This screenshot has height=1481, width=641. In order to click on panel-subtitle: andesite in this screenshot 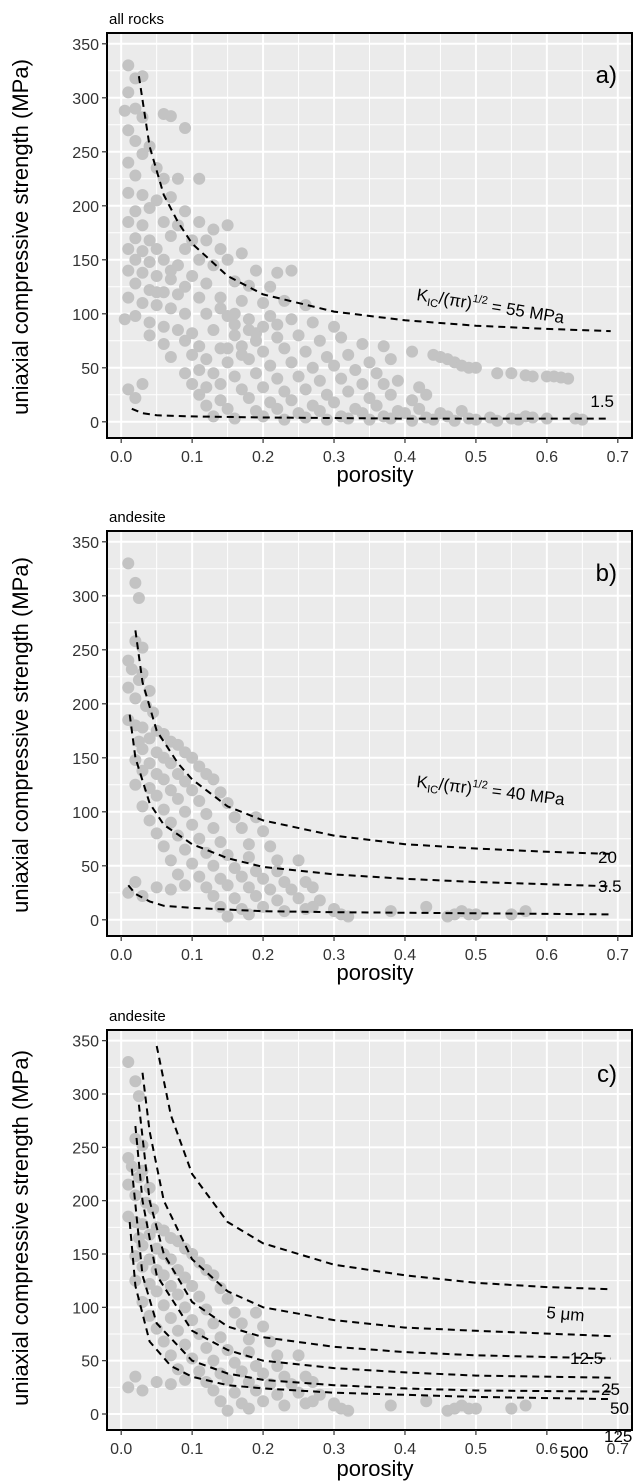, I will do `click(137, 517)`.